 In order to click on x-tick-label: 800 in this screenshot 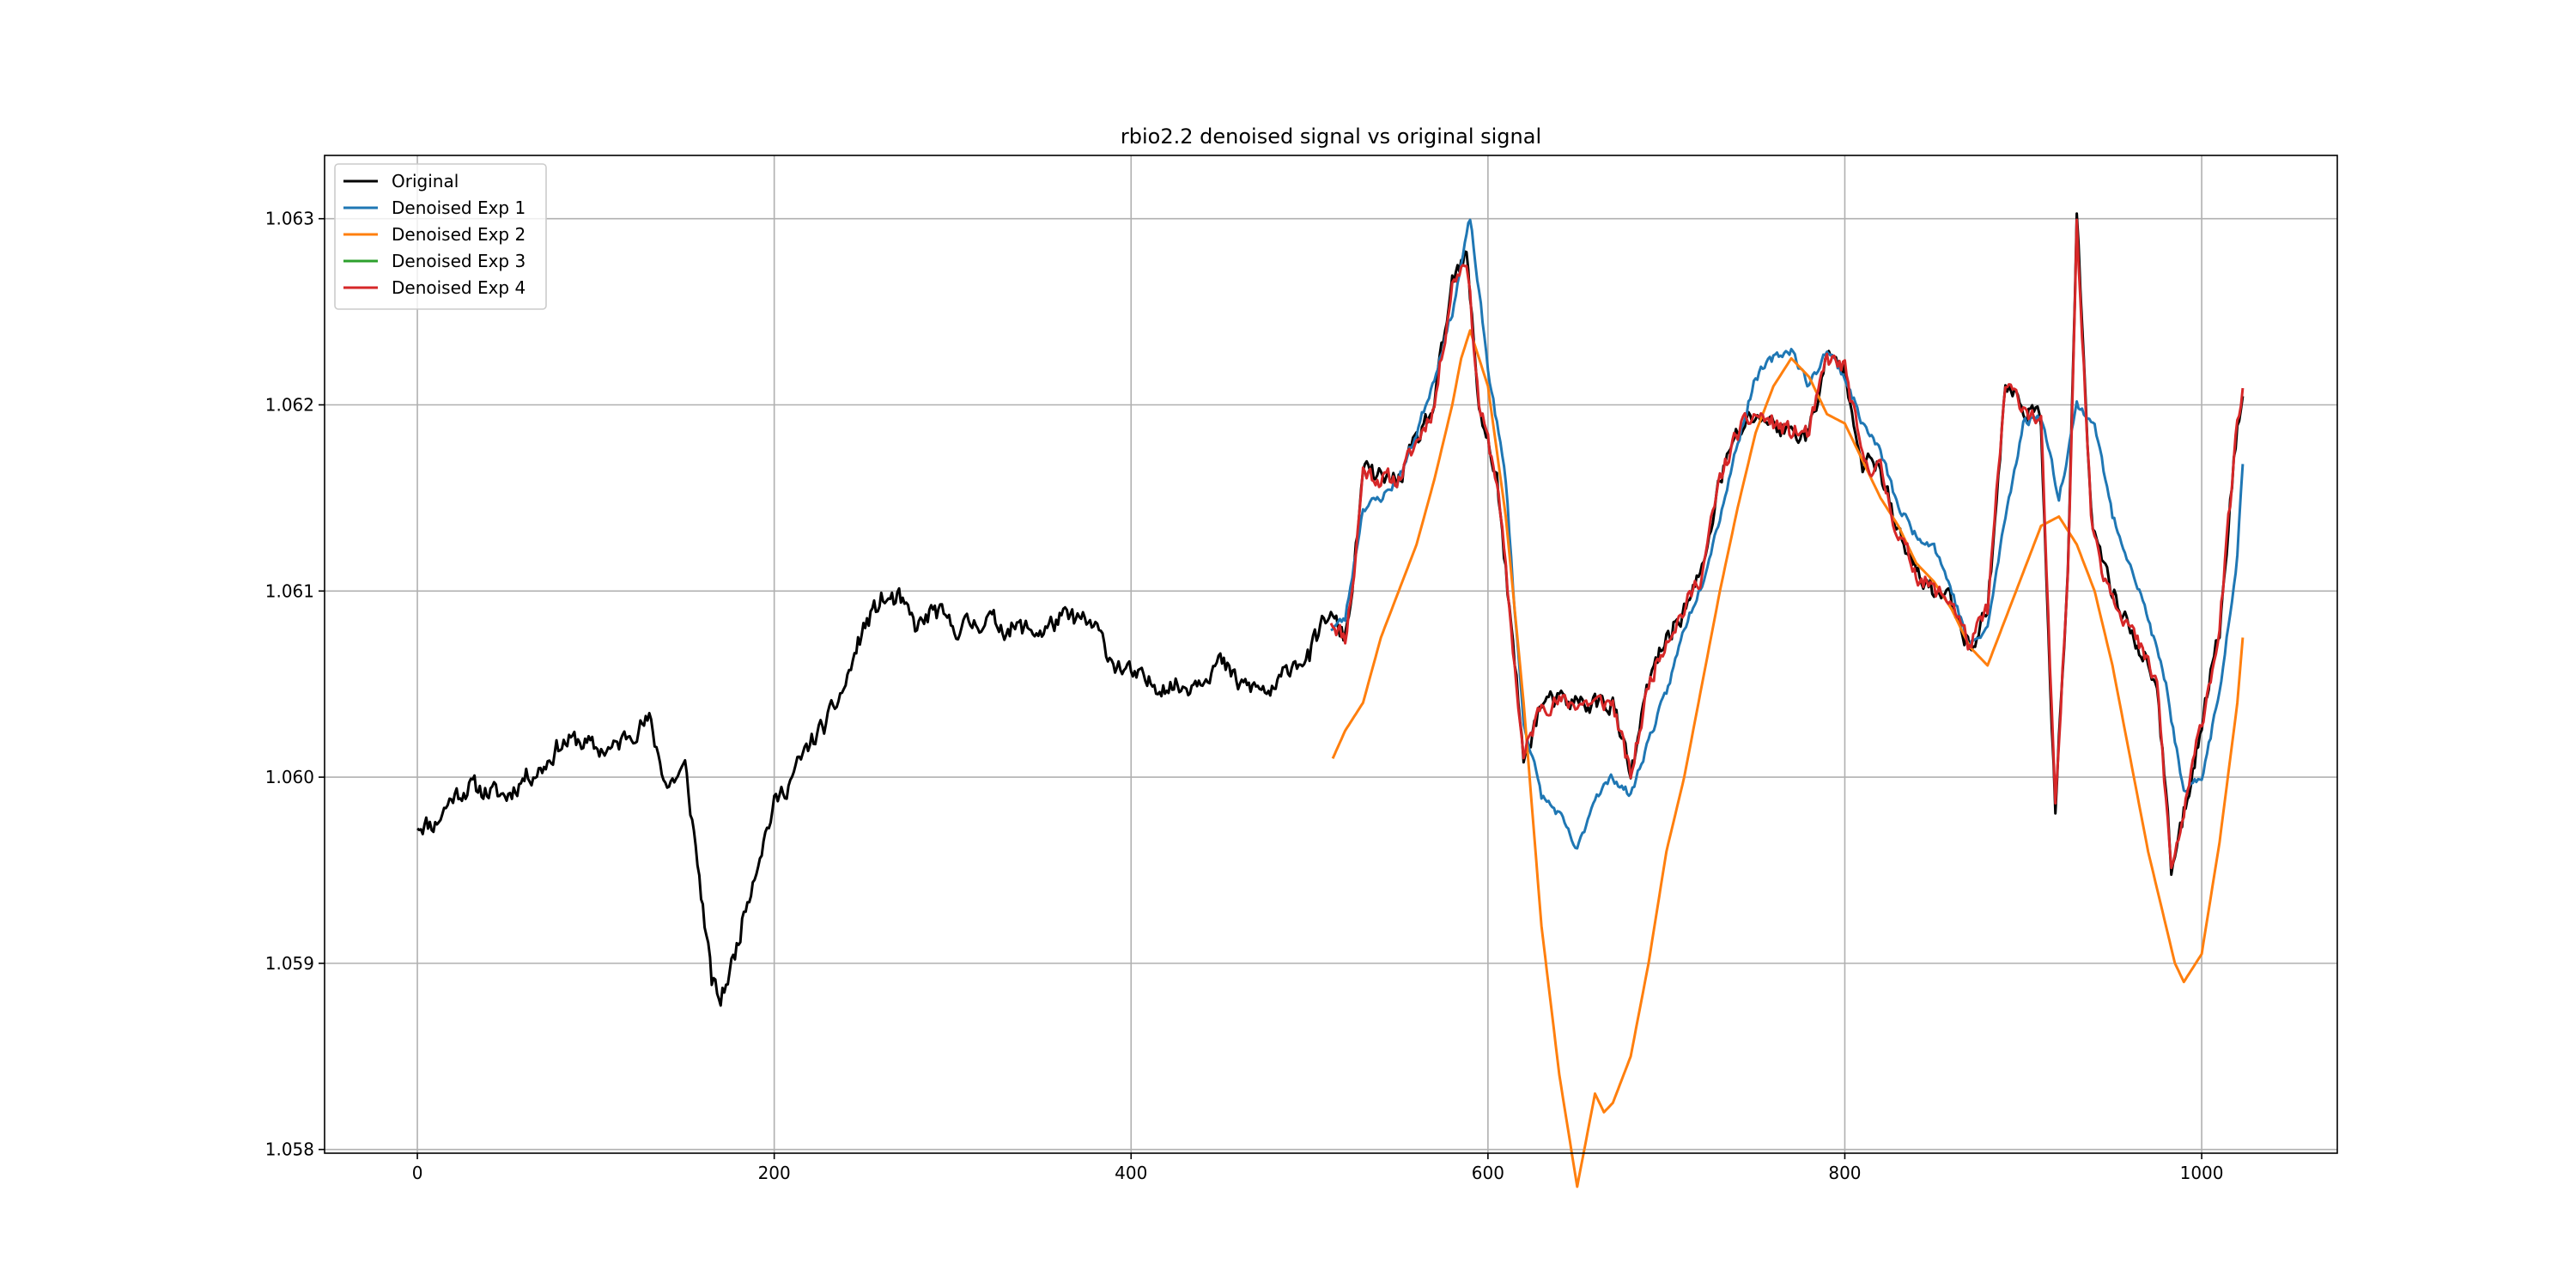, I will do `click(1844, 1173)`.